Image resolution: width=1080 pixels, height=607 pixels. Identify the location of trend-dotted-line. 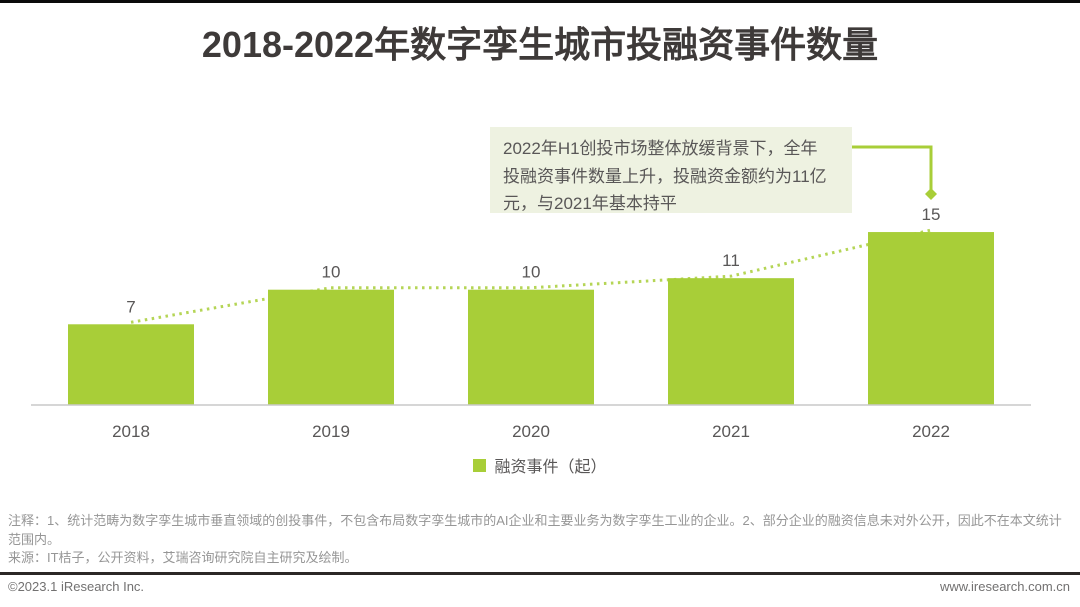
(531, 276).